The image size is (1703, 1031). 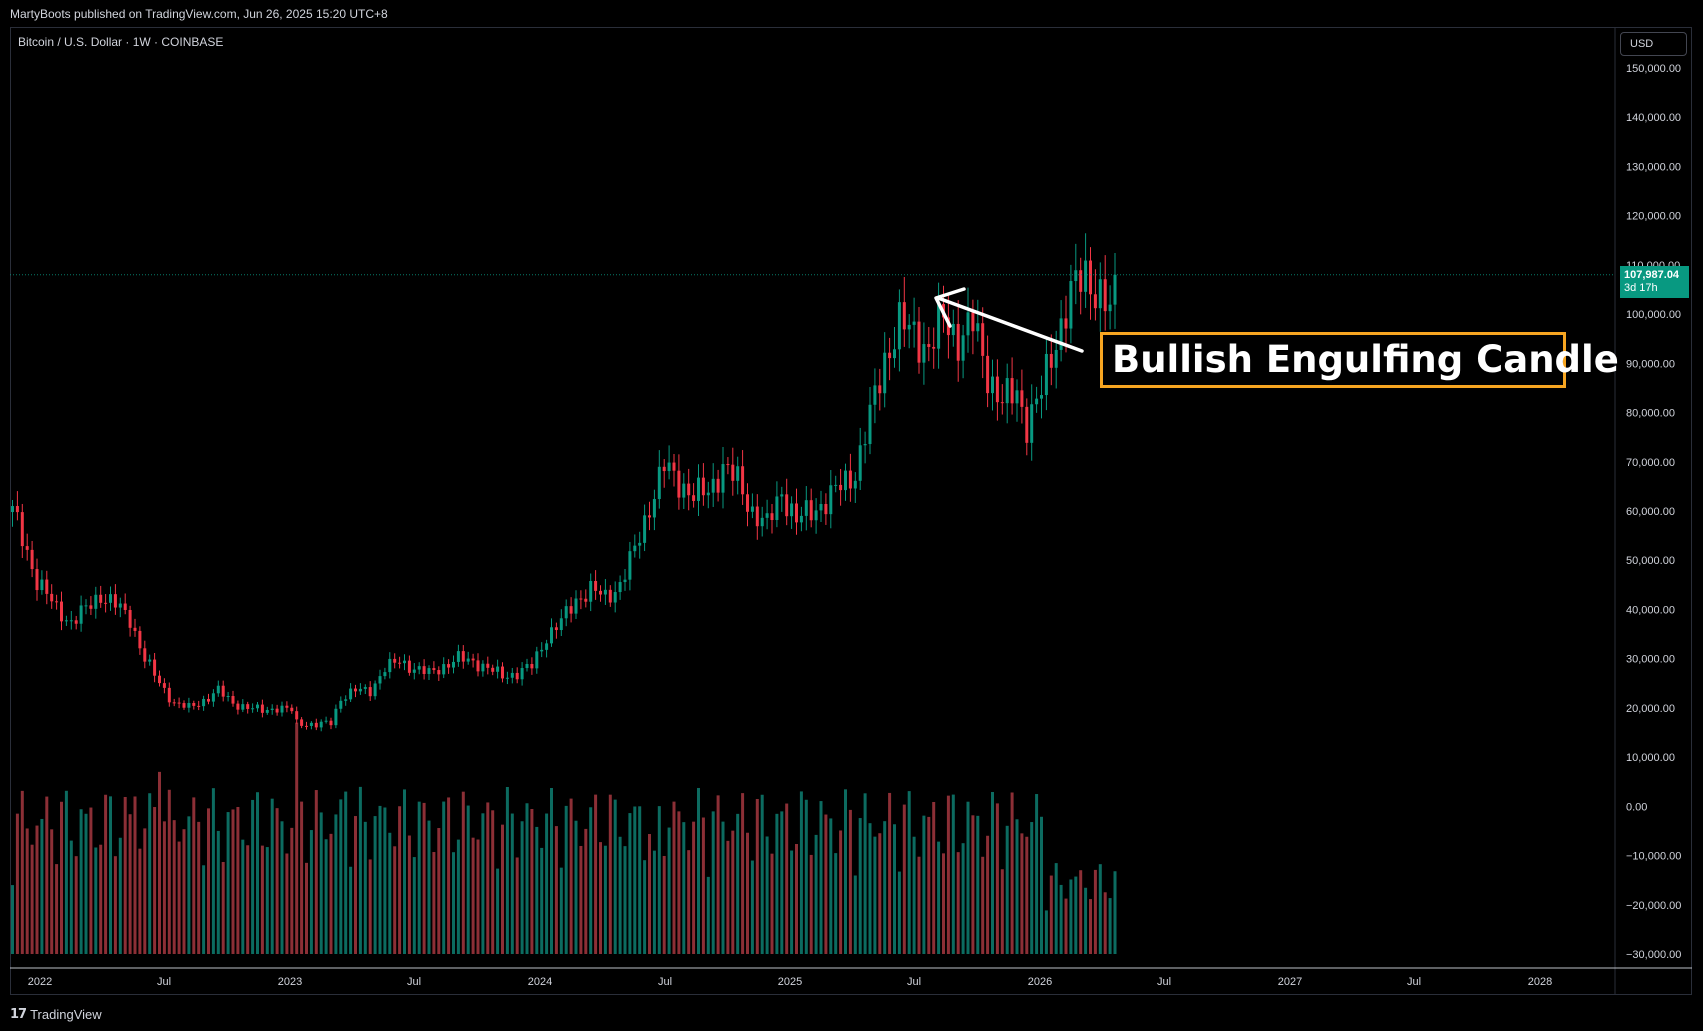 I want to click on tradingview-logo: 17 TradingView, so click(x=56, y=1014).